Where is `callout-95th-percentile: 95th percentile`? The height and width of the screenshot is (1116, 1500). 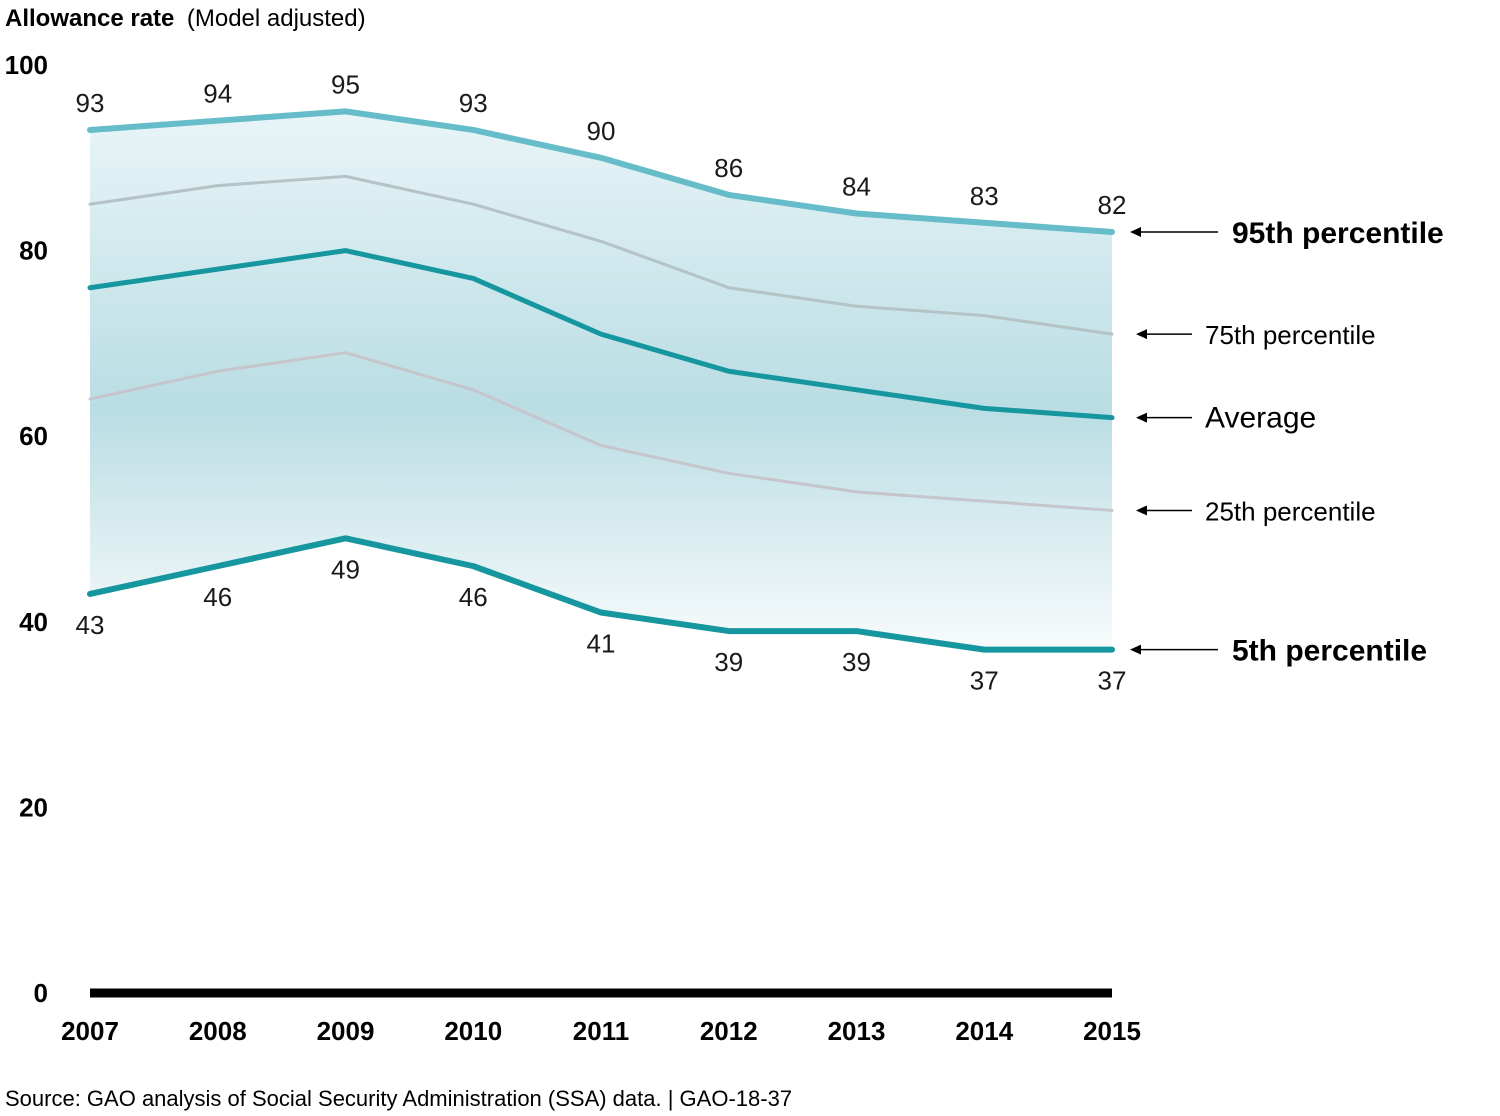
callout-95th-percentile: 95th percentile is located at coordinates (1287, 233).